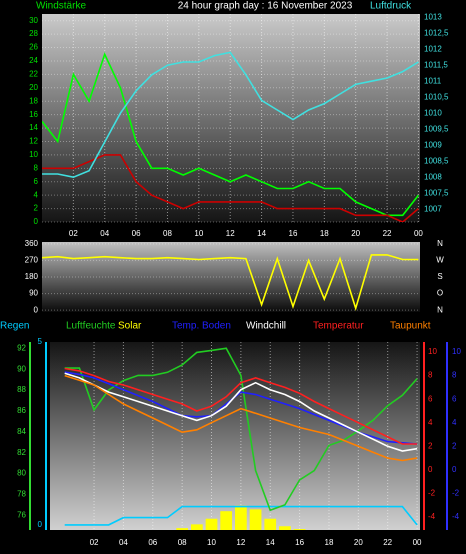 This screenshot has height=554, width=466. Describe the element at coordinates (104, 233) in the screenshot. I see `x-tick-label: 04` at that location.